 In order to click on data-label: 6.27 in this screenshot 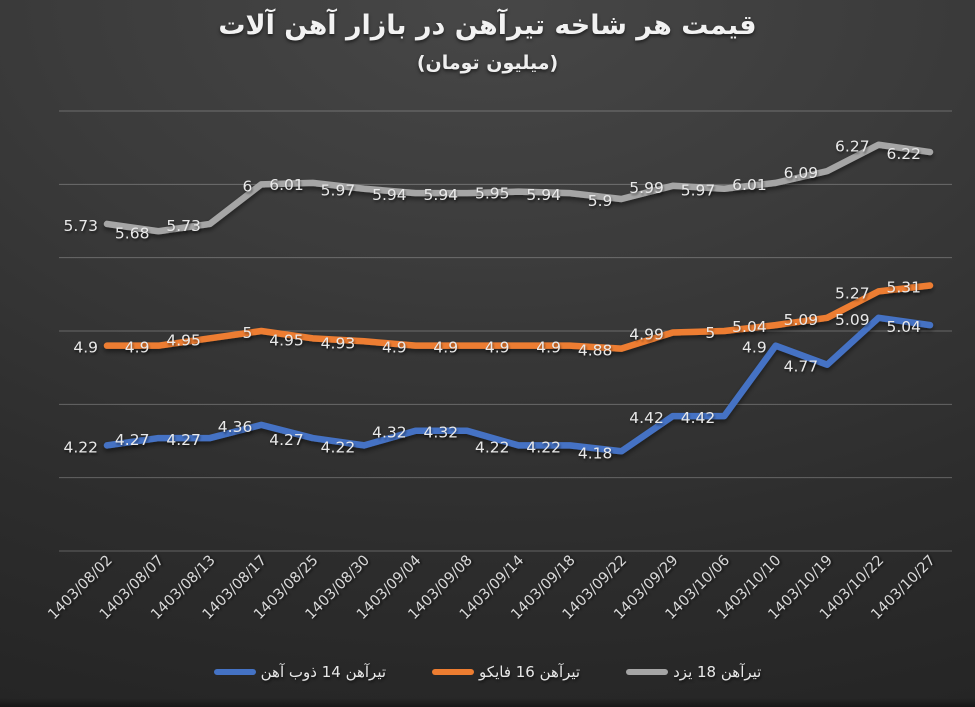, I will do `click(852, 147)`.